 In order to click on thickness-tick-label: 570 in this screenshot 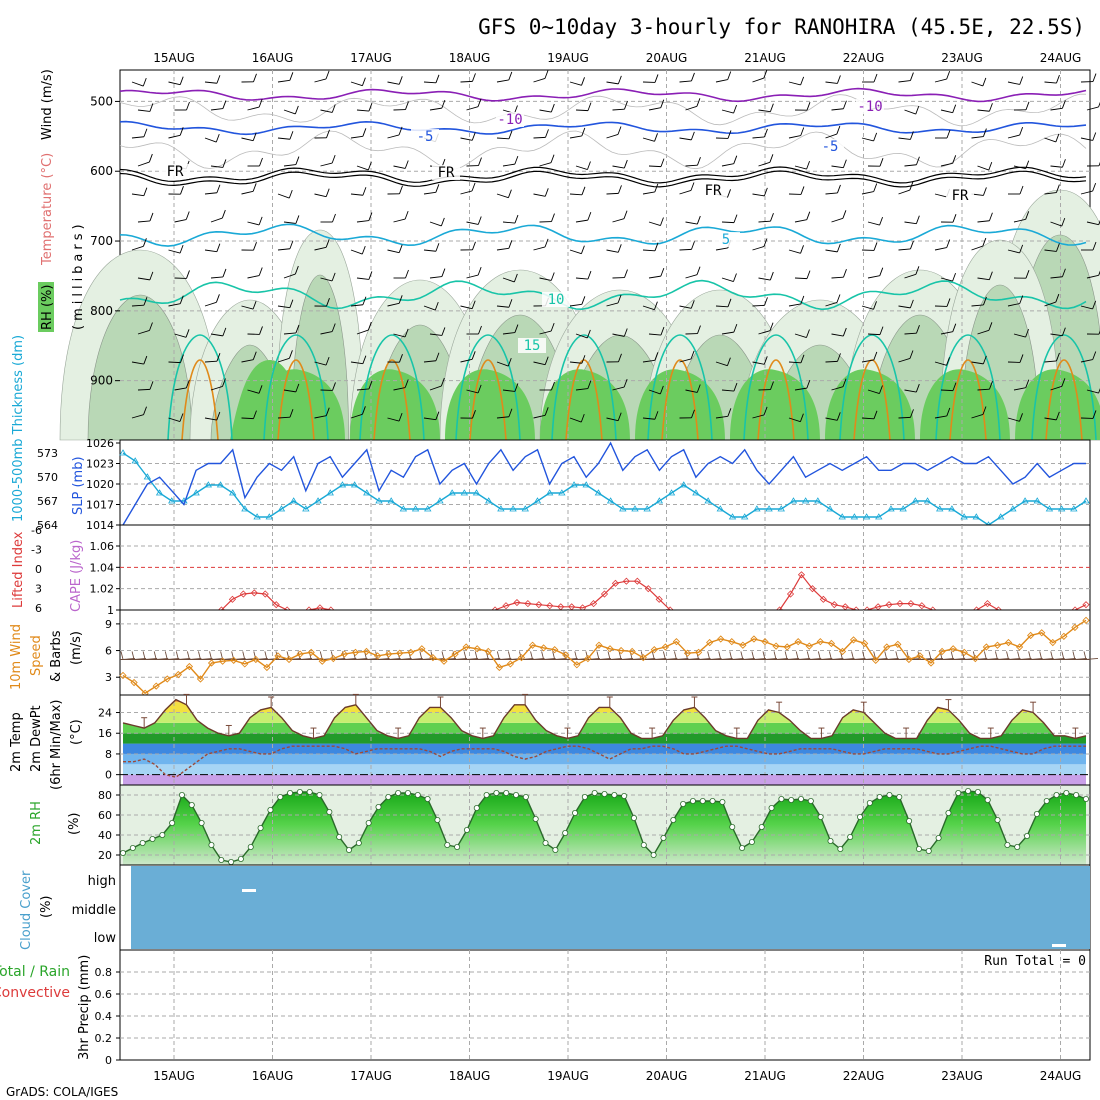, I will do `click(47, 477)`.